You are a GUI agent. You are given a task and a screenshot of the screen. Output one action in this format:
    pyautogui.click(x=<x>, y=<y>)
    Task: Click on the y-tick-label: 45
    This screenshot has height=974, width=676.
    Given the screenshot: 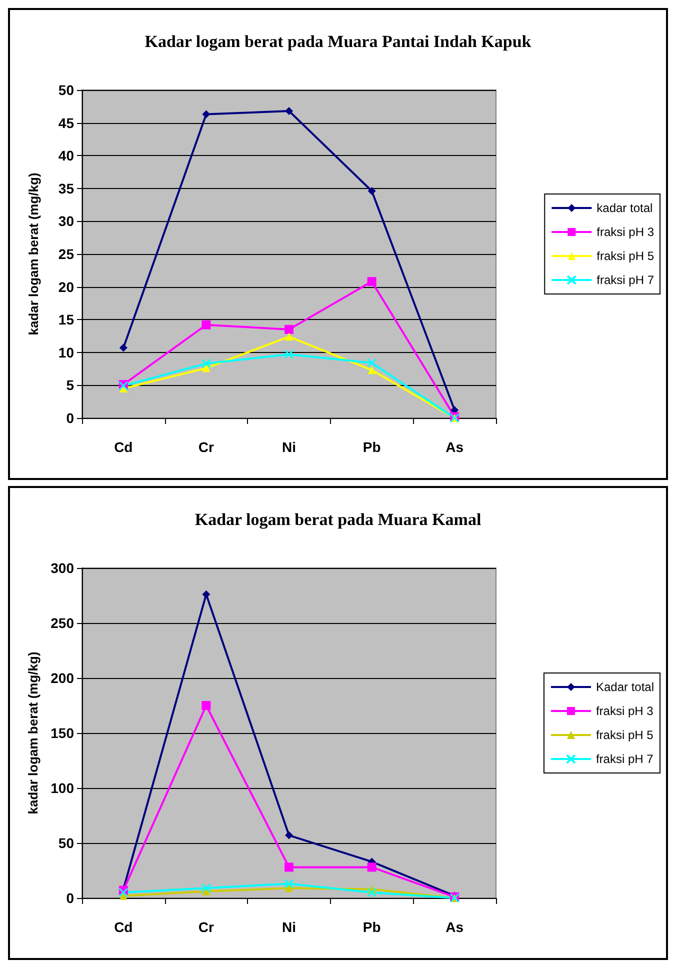 What is the action you would take?
    pyautogui.click(x=66, y=122)
    